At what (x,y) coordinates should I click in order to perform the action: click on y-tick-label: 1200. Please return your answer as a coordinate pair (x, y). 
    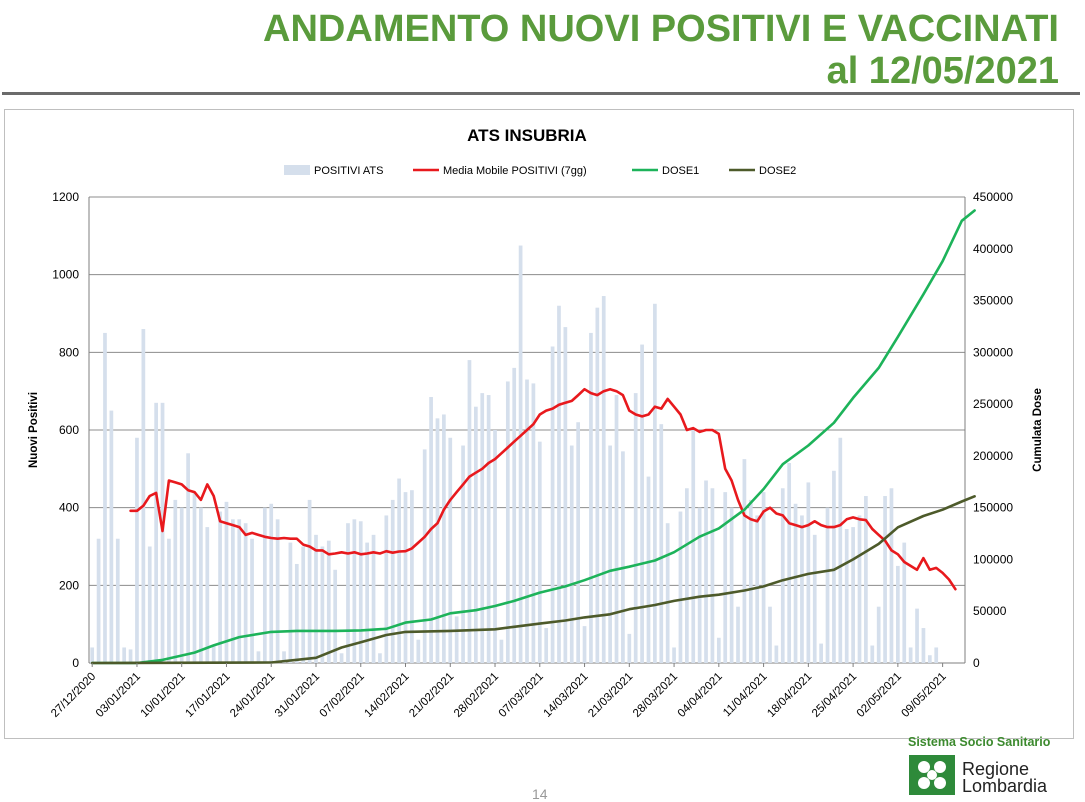
    Looking at the image, I should click on (65, 197).